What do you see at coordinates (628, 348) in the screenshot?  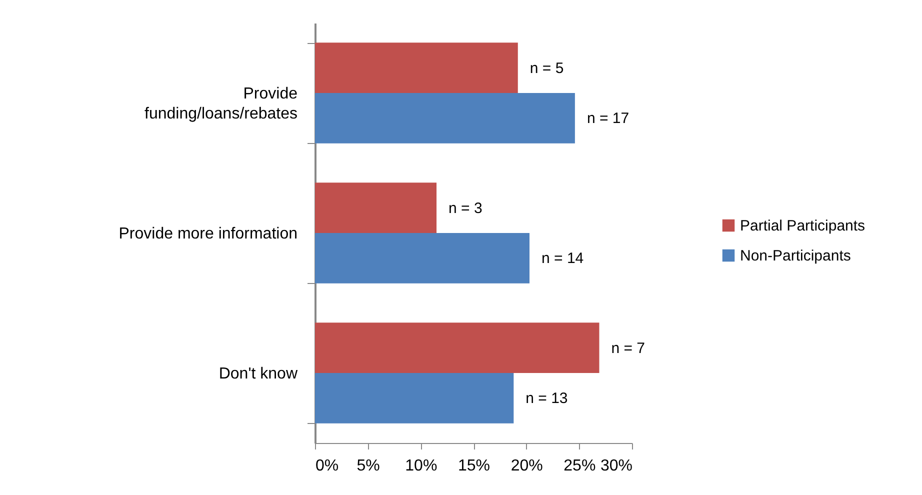 I see `annotation: n = 7` at bounding box center [628, 348].